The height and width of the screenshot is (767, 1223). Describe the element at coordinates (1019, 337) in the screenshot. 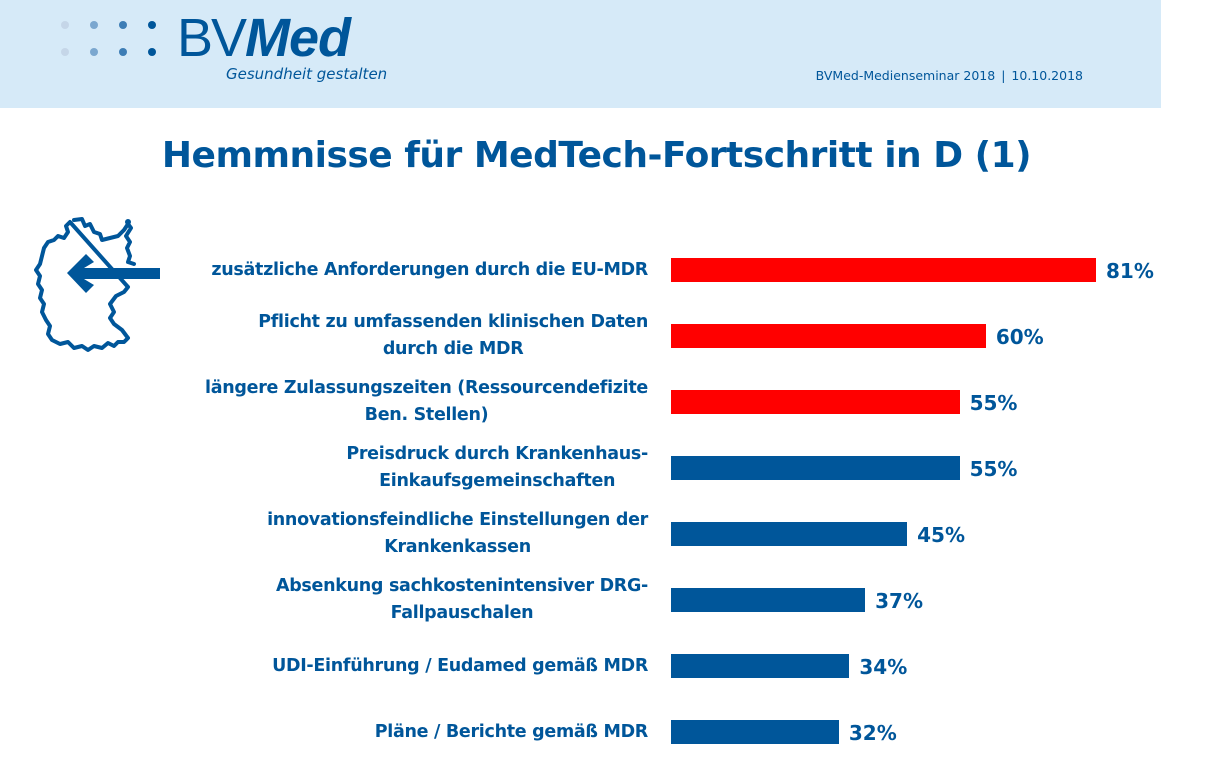

I see `value-label: 60%` at that location.